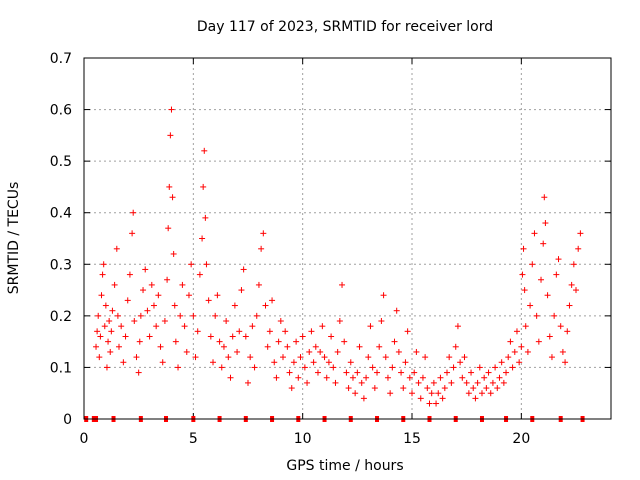 The height and width of the screenshot is (480, 640). I want to click on y-tick-label: 0.3, so click(61, 265).